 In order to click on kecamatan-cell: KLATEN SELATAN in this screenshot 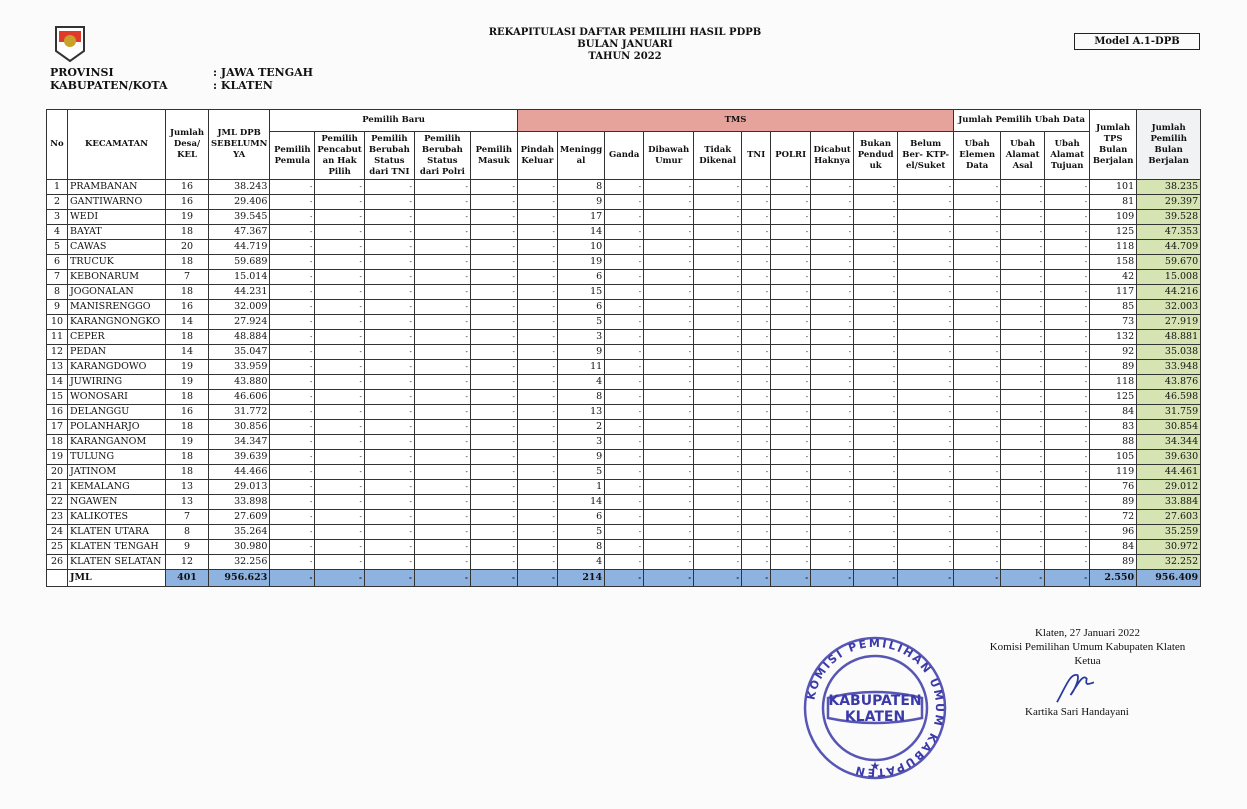, I will do `click(116, 562)`.